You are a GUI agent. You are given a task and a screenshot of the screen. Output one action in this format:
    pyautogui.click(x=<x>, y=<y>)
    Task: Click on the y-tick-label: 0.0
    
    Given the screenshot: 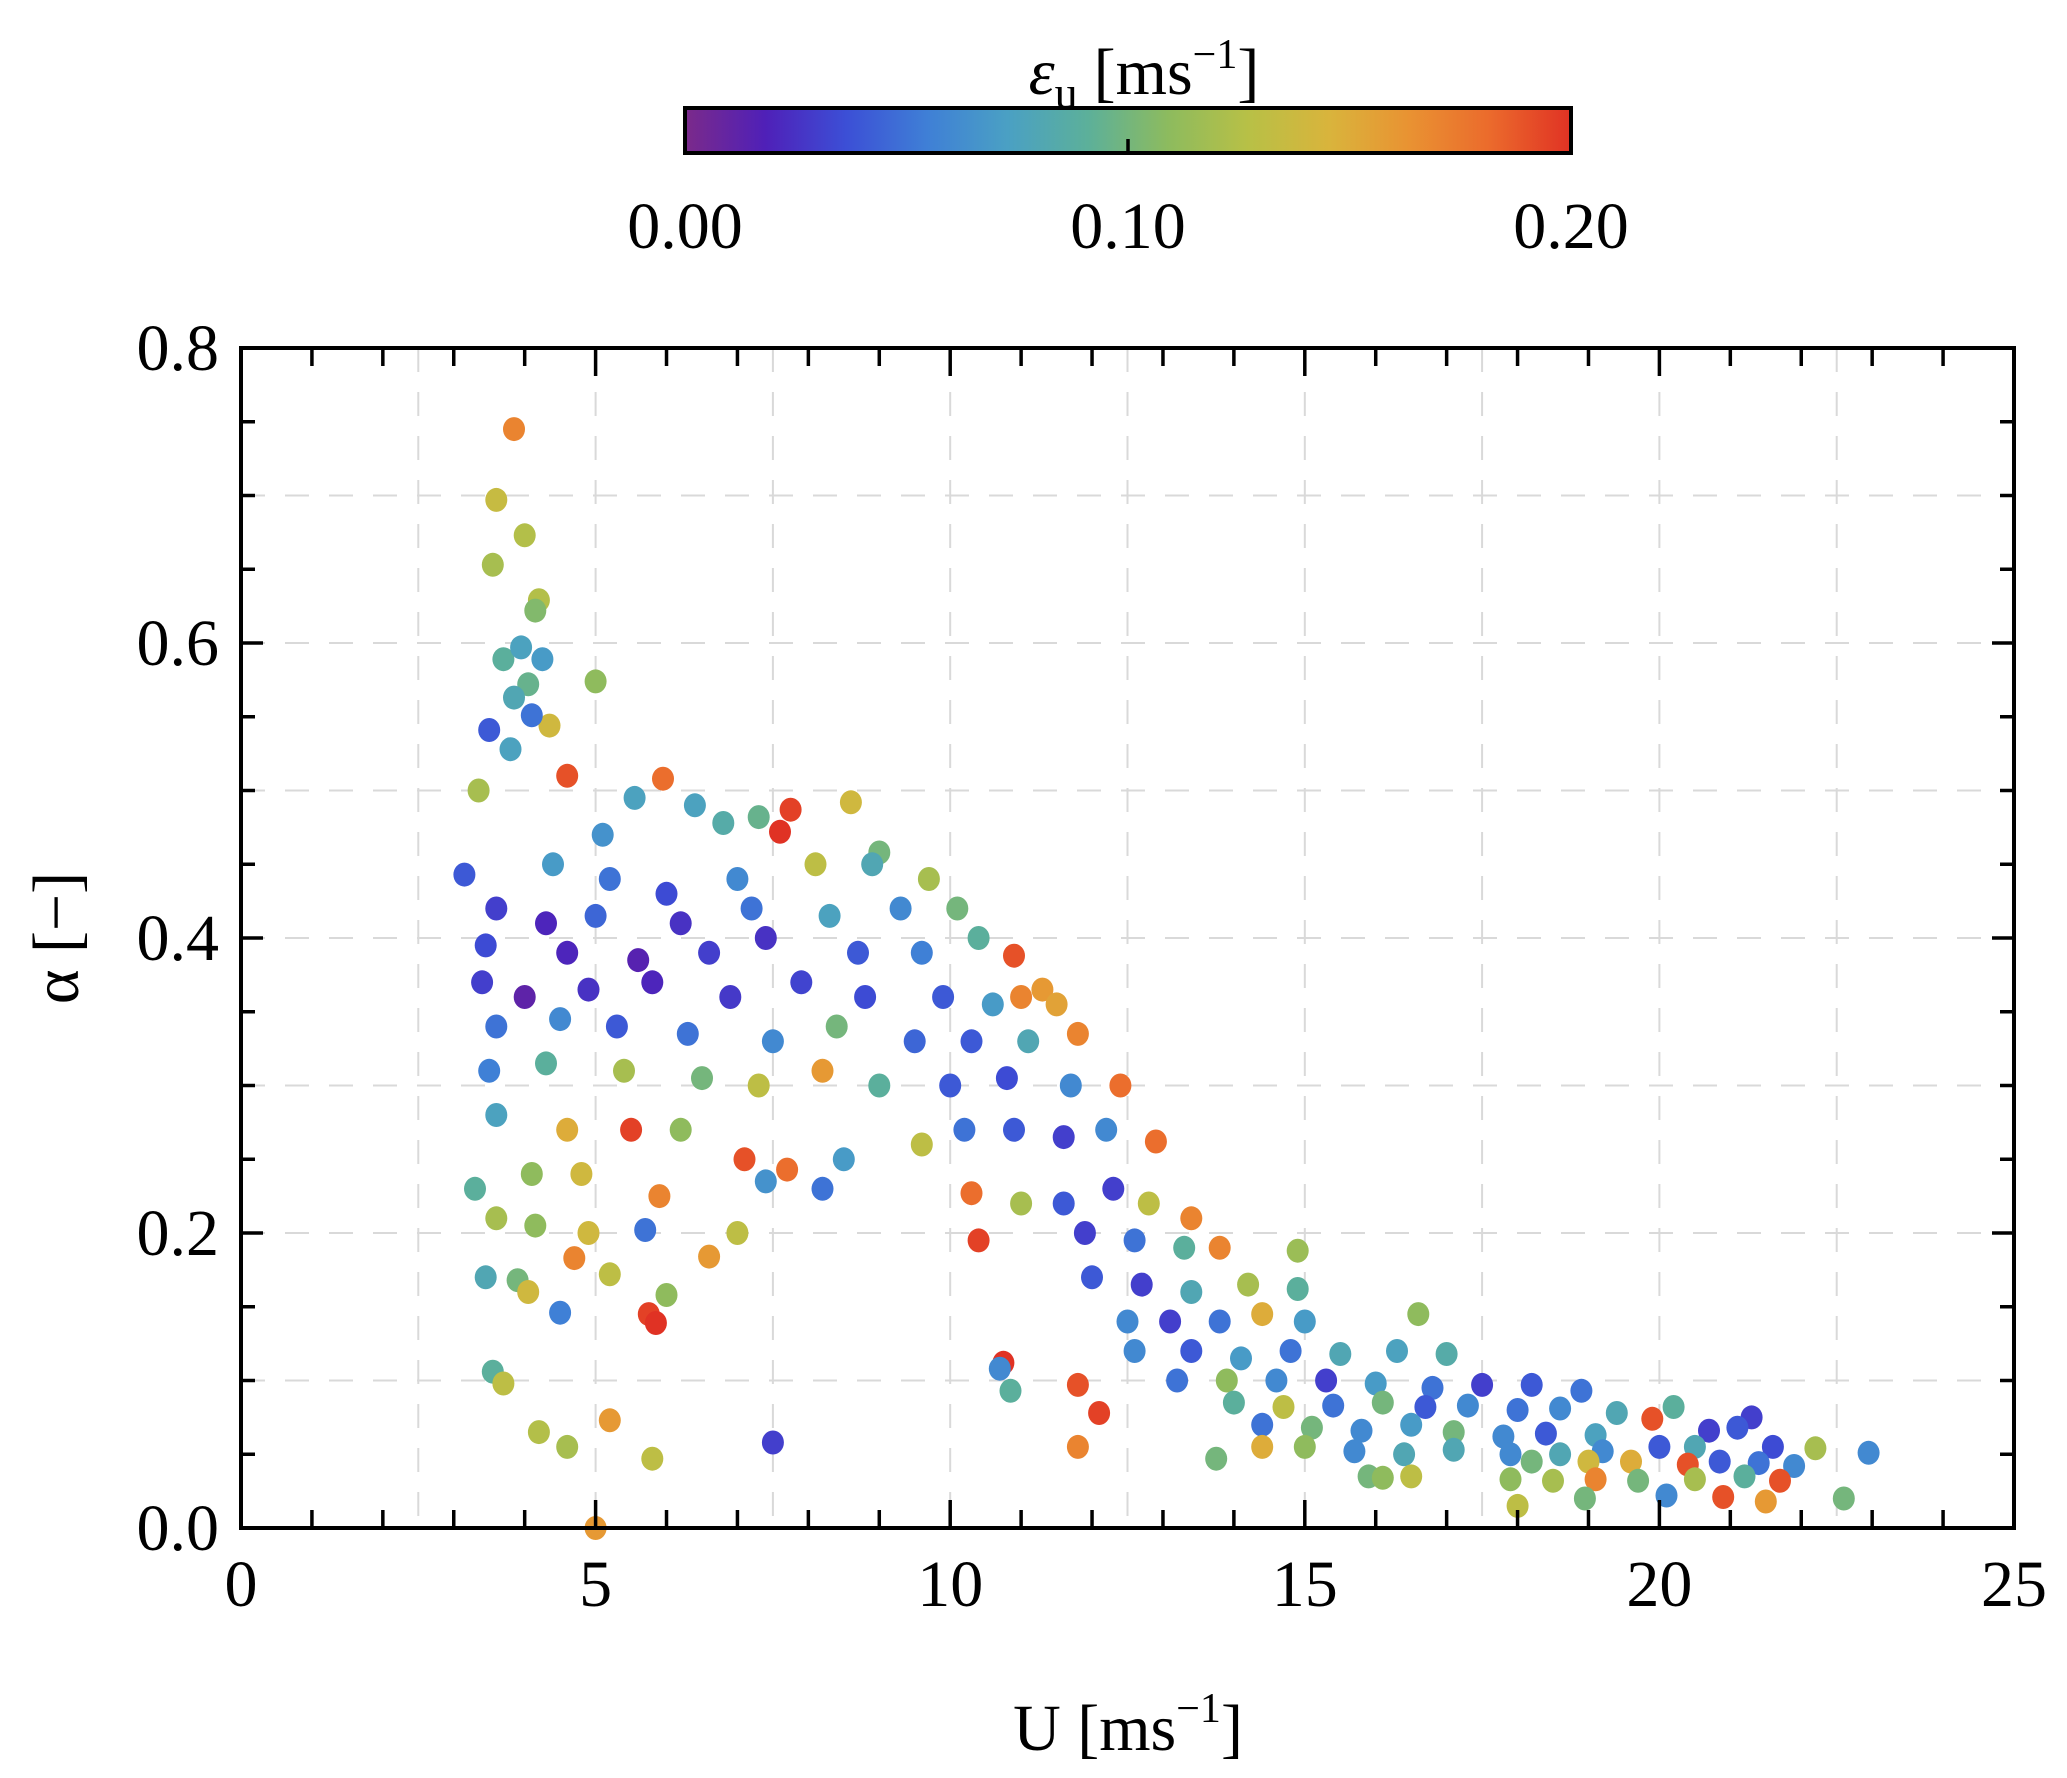 What is the action you would take?
    pyautogui.click(x=178, y=1528)
    